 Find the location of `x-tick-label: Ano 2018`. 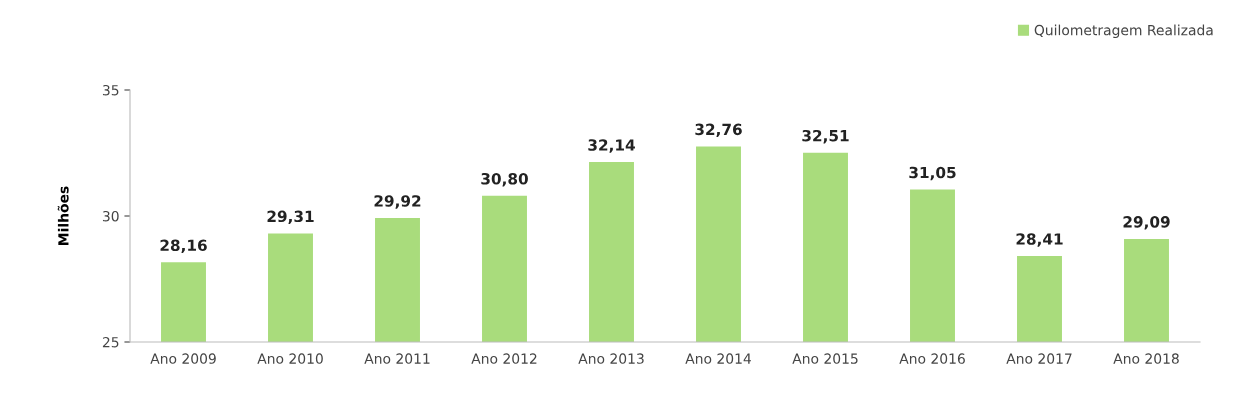

x-tick-label: Ano 2018 is located at coordinates (1146, 358).